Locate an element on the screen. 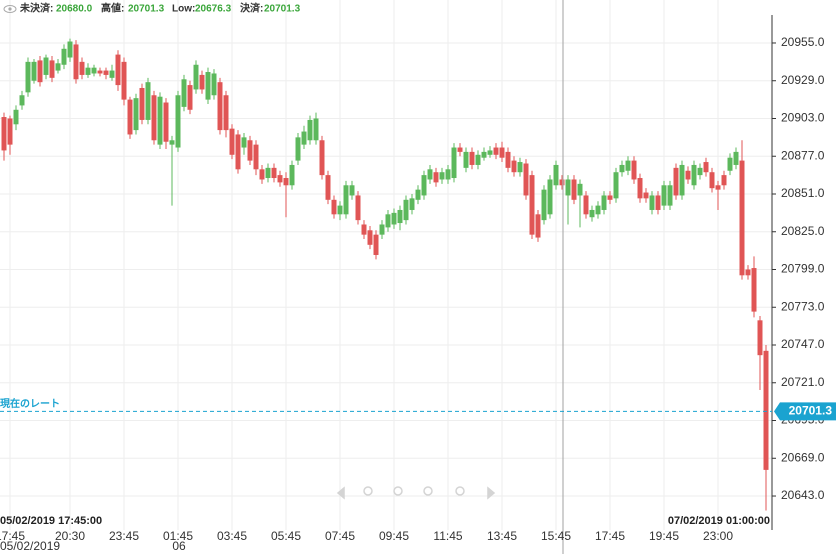 The width and height of the screenshot is (836, 554). current-rate: 現在のレート 20701.3 is located at coordinates (418, 409).